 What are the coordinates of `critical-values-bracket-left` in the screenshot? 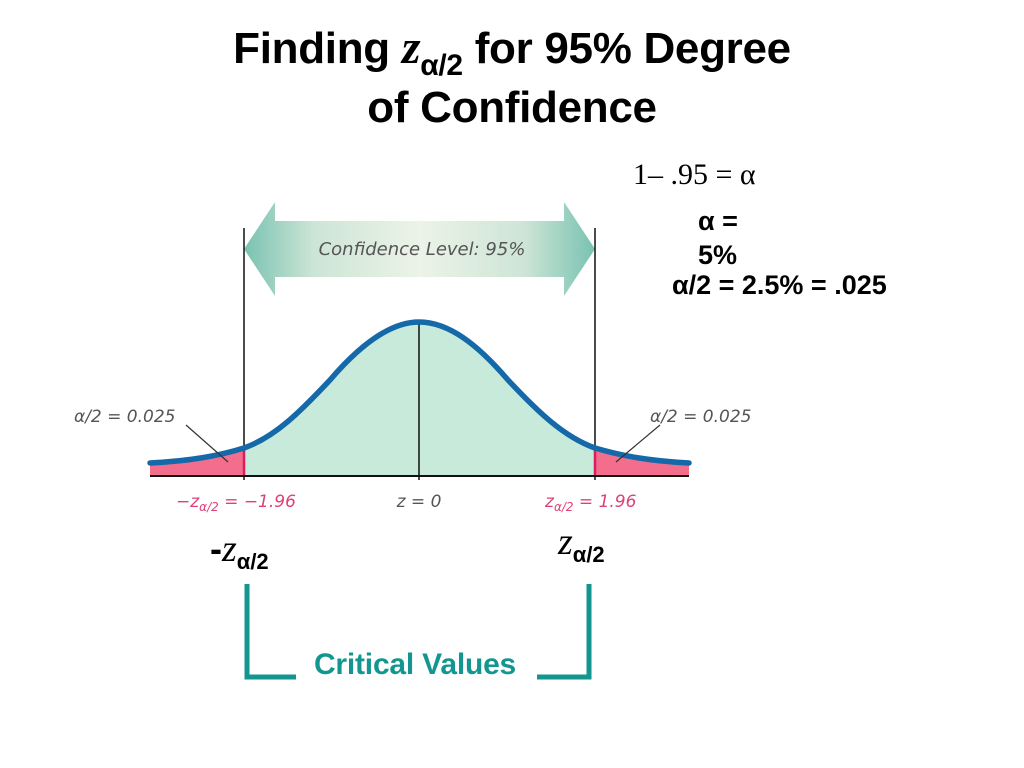 It's located at (270, 632).